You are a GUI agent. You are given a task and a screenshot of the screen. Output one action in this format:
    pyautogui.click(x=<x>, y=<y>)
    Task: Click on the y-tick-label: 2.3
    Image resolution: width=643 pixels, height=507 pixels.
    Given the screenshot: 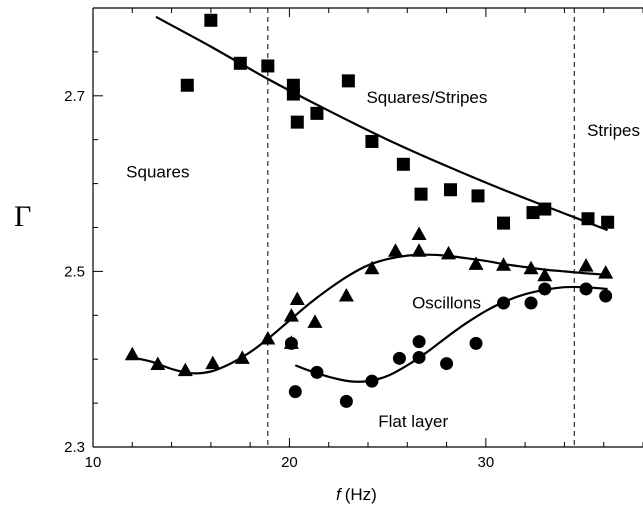 What is the action you would take?
    pyautogui.click(x=74, y=447)
    